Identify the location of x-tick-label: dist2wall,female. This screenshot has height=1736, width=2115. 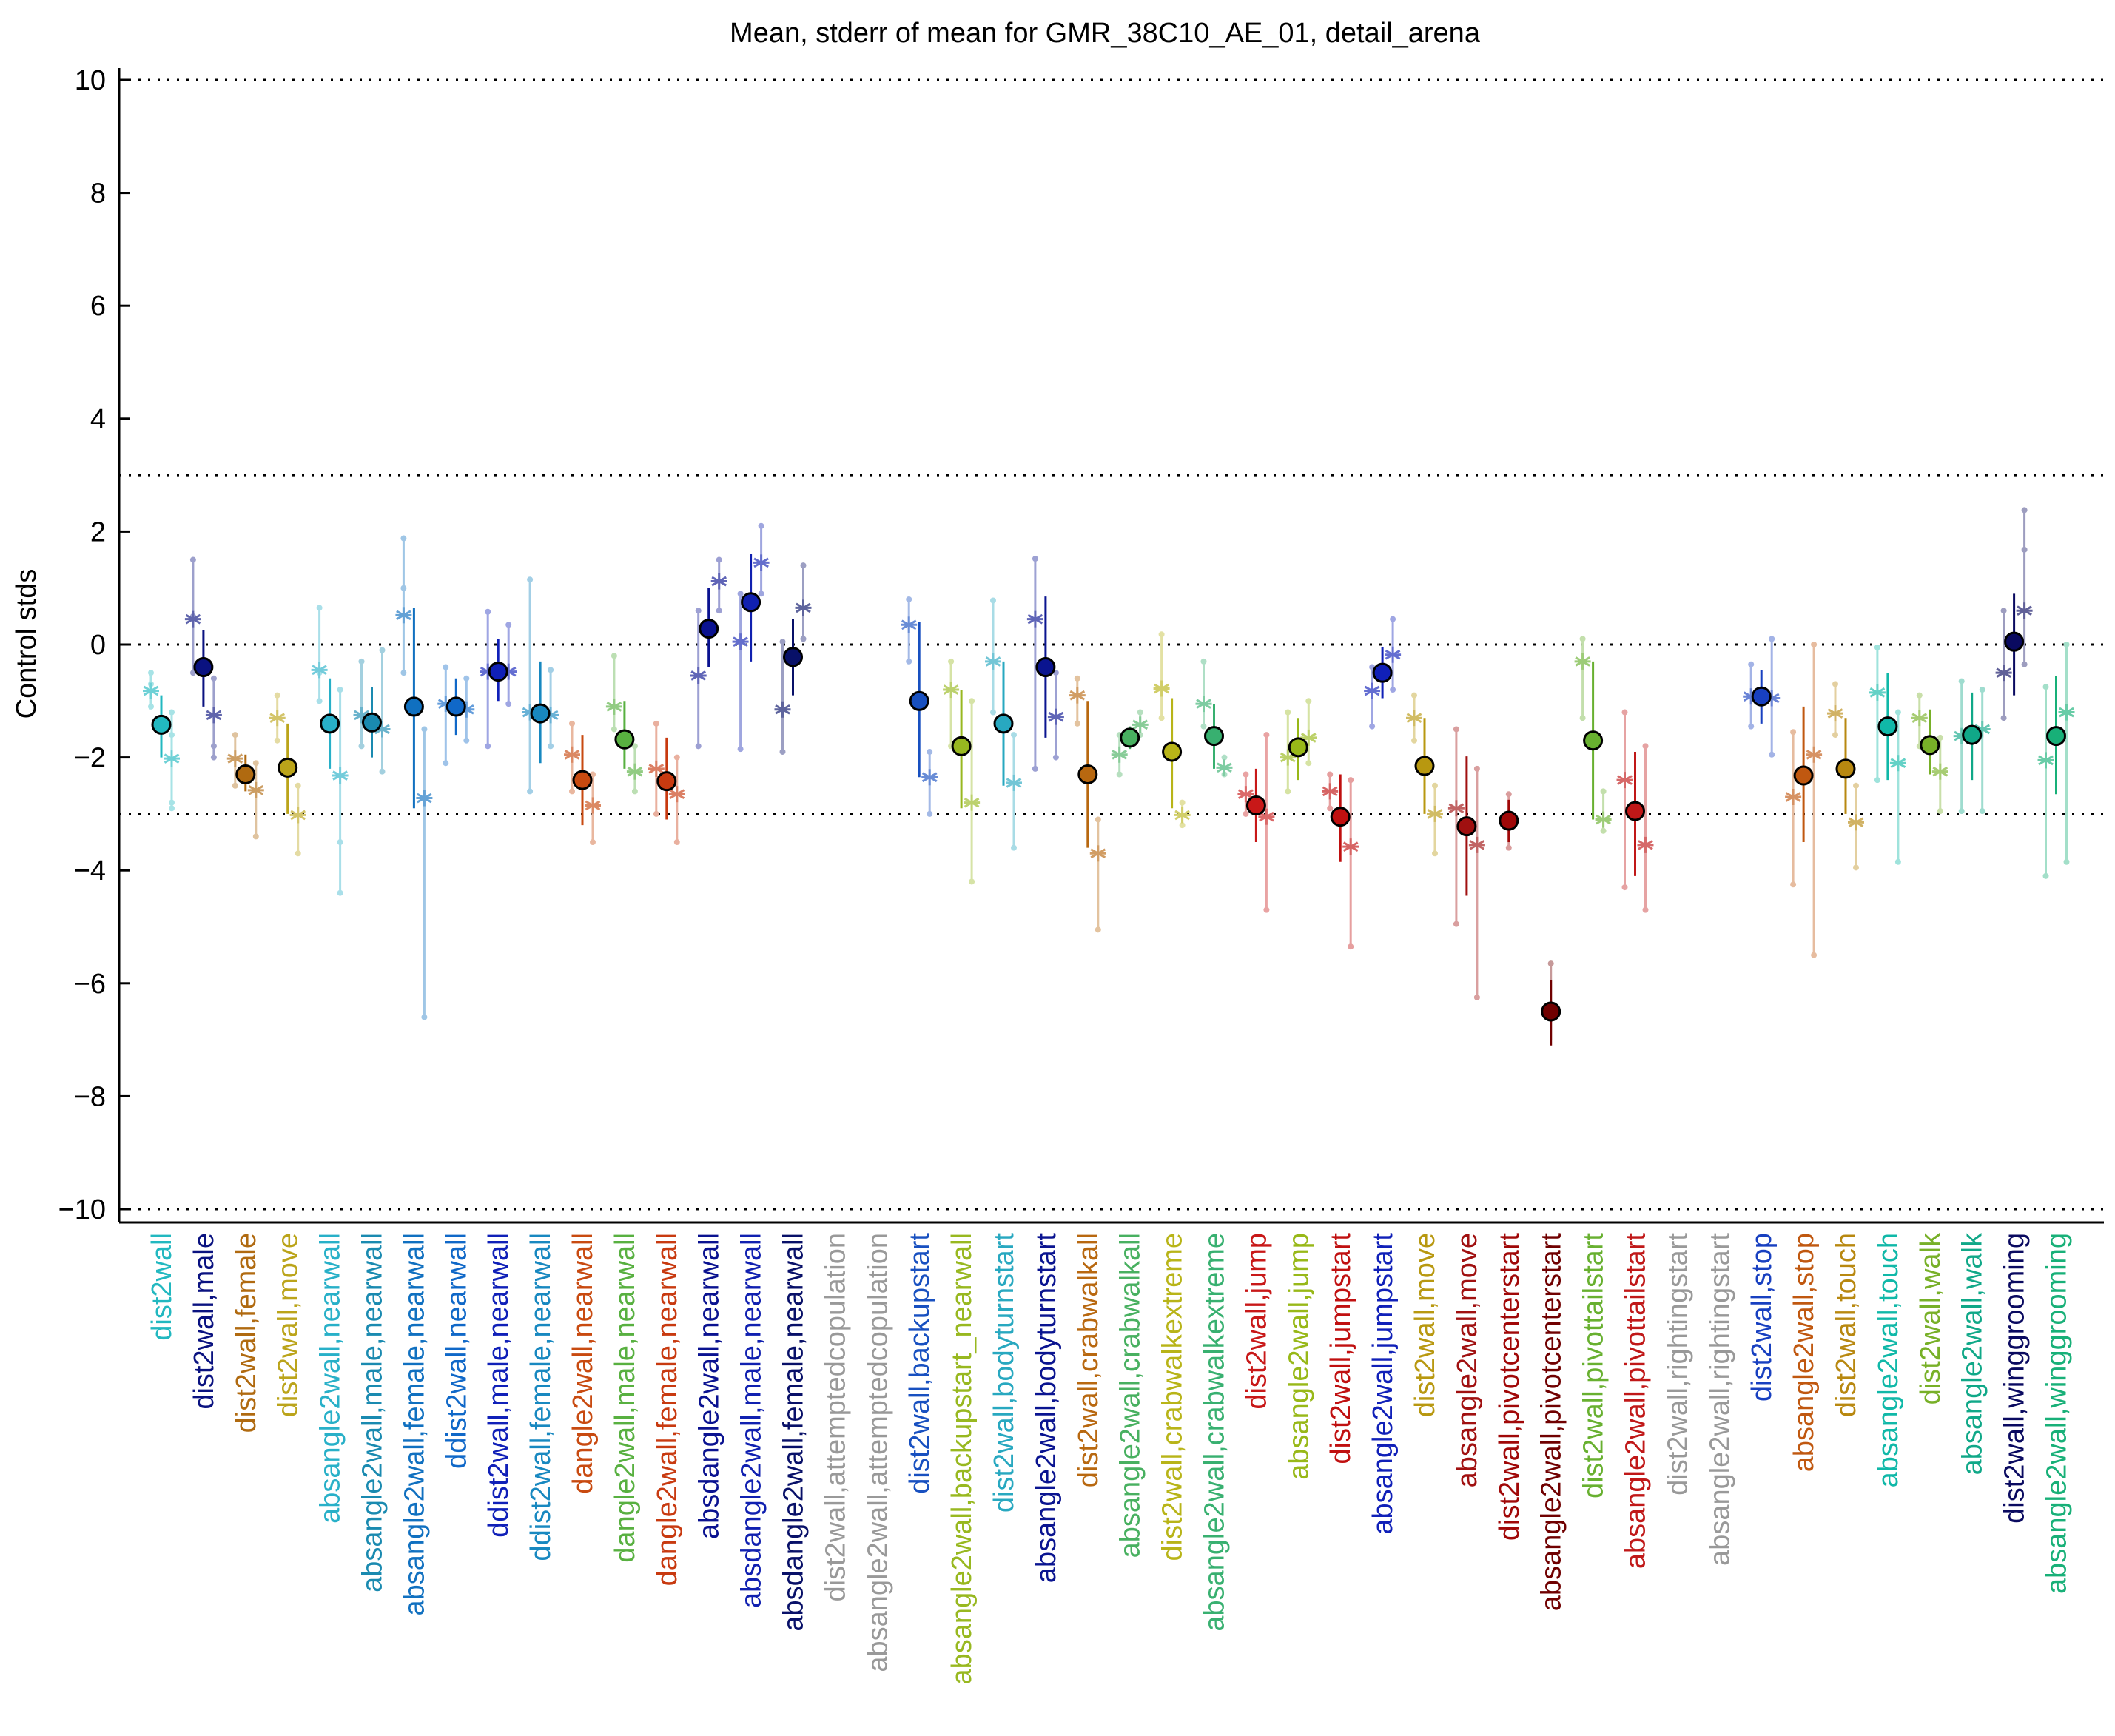
(246, 1333).